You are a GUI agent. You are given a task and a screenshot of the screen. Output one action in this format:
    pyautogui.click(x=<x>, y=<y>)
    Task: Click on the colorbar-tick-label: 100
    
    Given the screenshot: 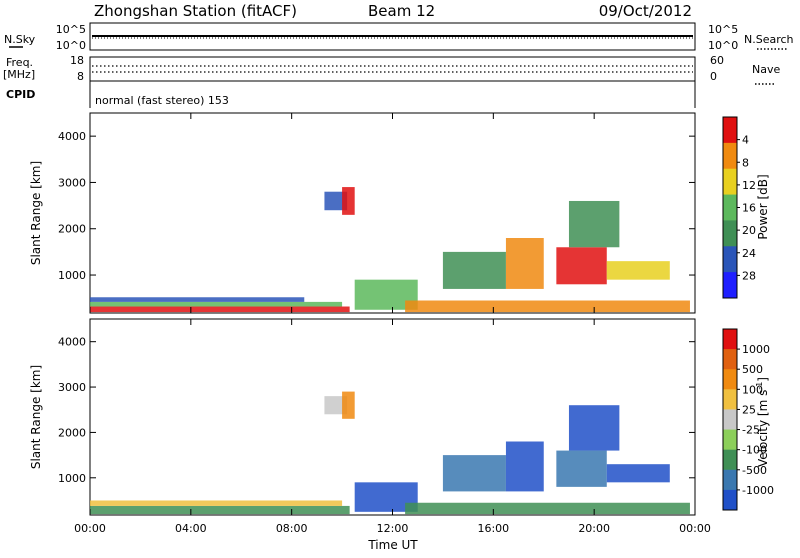 What is the action you would take?
    pyautogui.click(x=752, y=389)
    